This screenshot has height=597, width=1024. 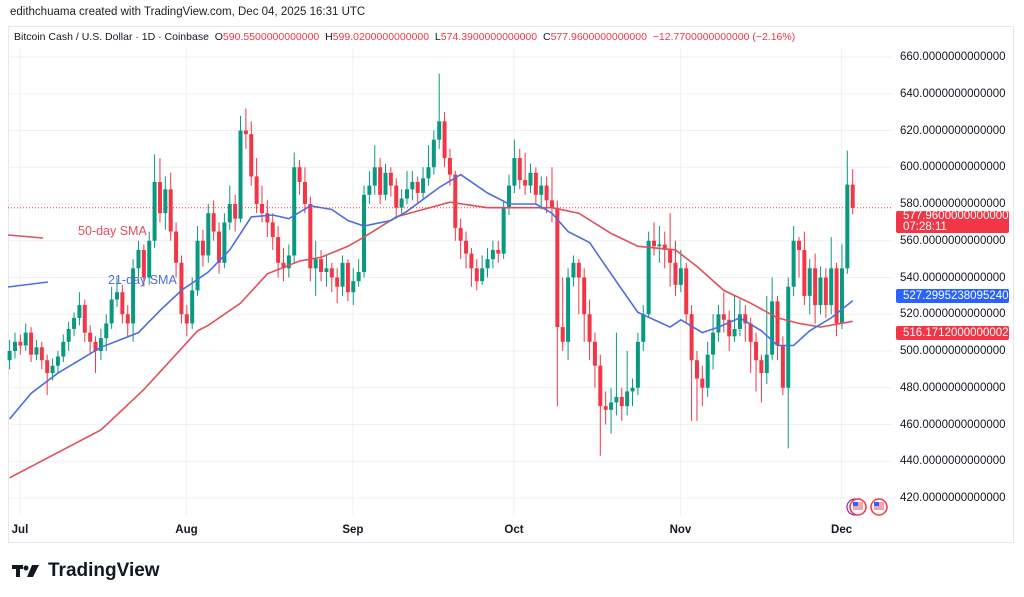 What do you see at coordinates (680, 530) in the screenshot?
I see `time-tick-label: Nov` at bounding box center [680, 530].